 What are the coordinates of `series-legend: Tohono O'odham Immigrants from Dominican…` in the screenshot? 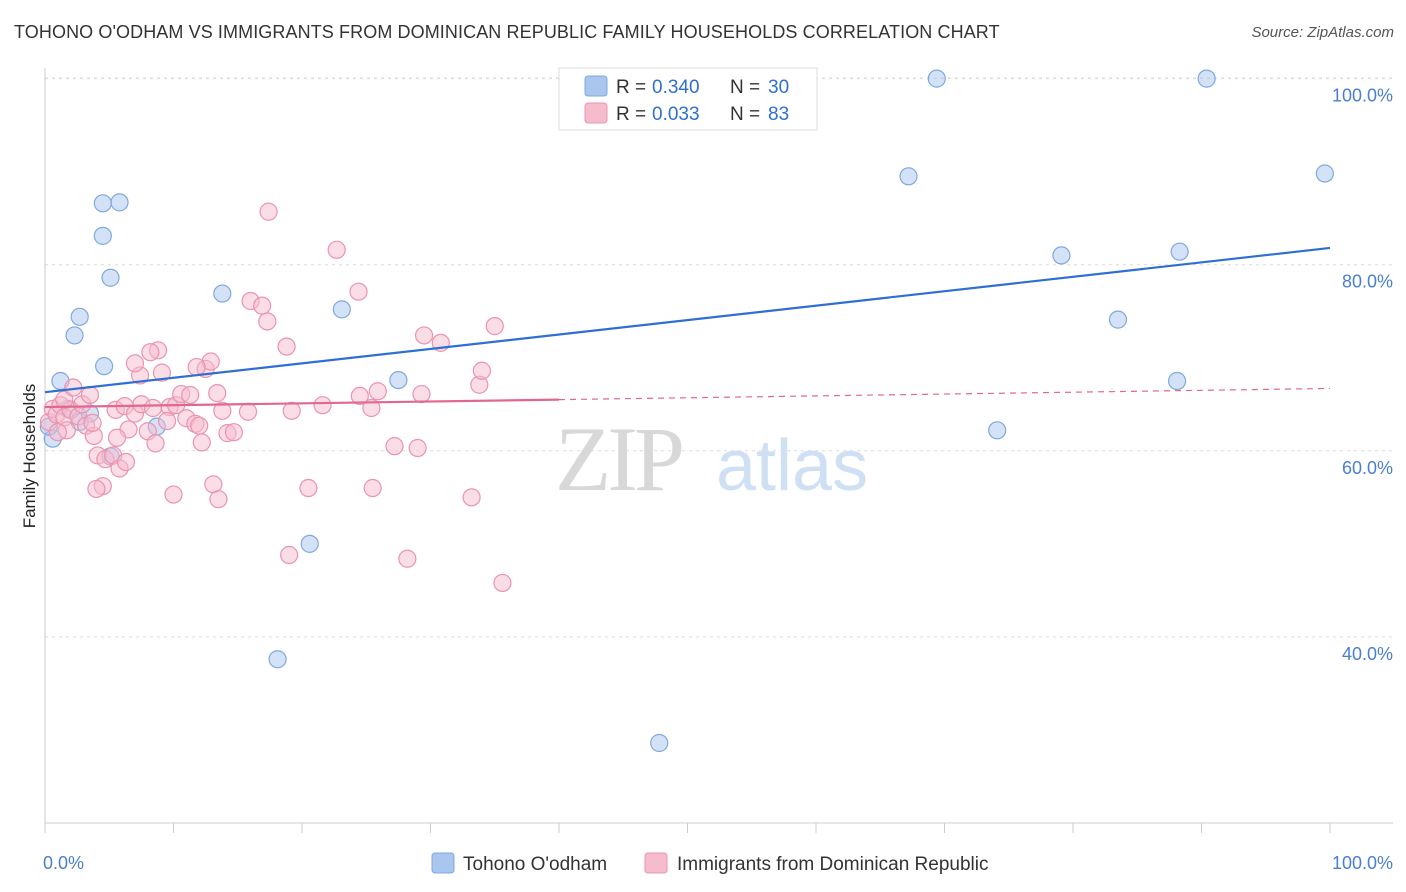 It's located at (710, 863).